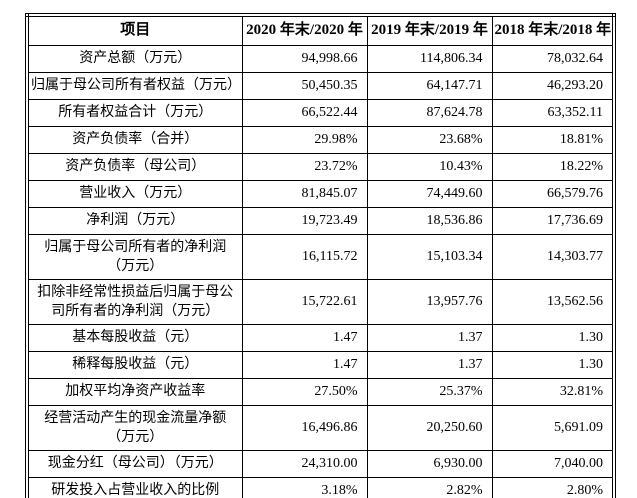 The width and height of the screenshot is (637, 498). What do you see at coordinates (553, 427) in the screenshot?
I see `cell-2018: 5,691.09` at bounding box center [553, 427].